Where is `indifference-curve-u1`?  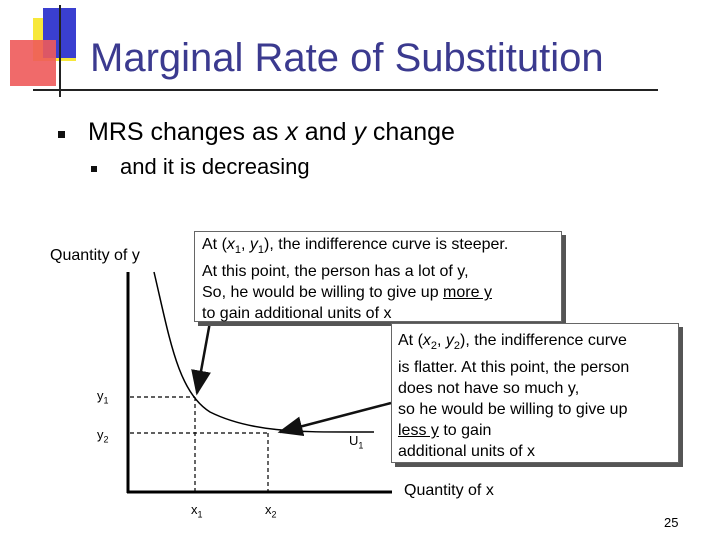 indifference-curve-u1 is located at coordinates (263, 352).